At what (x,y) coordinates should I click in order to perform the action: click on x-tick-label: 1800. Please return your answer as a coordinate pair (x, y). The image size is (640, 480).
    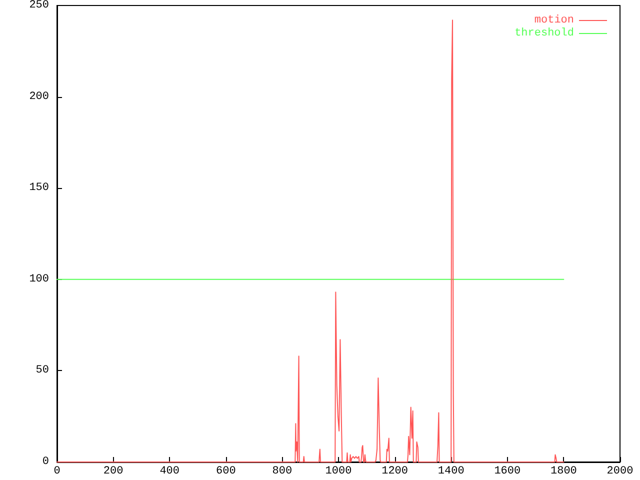
    Looking at the image, I should click on (563, 472).